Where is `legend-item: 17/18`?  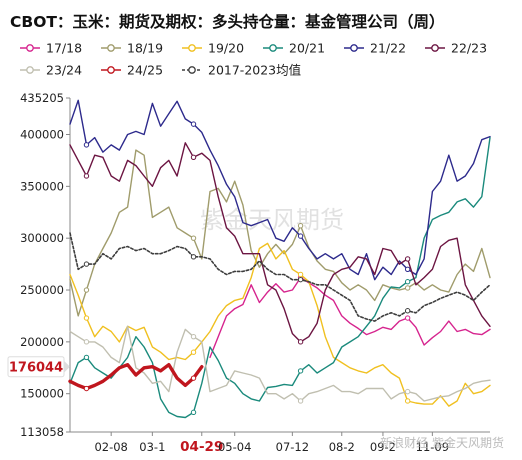
legend-item: 17/18 is located at coordinates (51, 48).